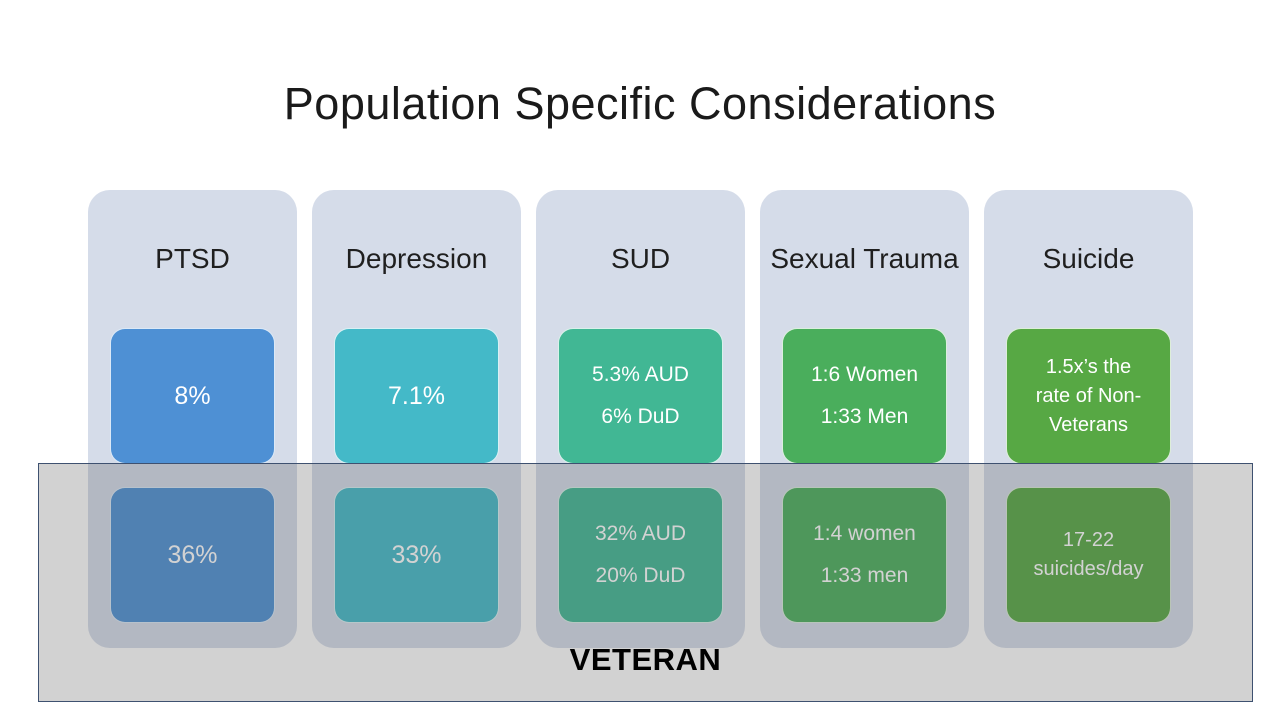 The image size is (1280, 720). I want to click on veteran-stat-box-sexual-trauma: 1:4 women 1:33 men, so click(864, 555).